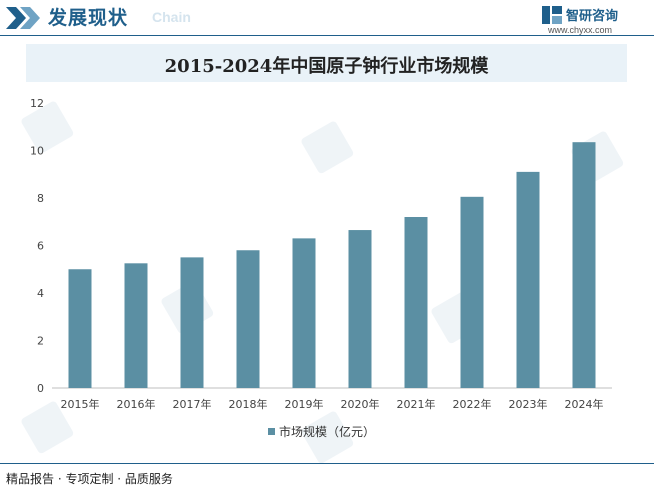  Describe the element at coordinates (171, 17) in the screenshot. I see `section-subtitle: Chain` at that location.